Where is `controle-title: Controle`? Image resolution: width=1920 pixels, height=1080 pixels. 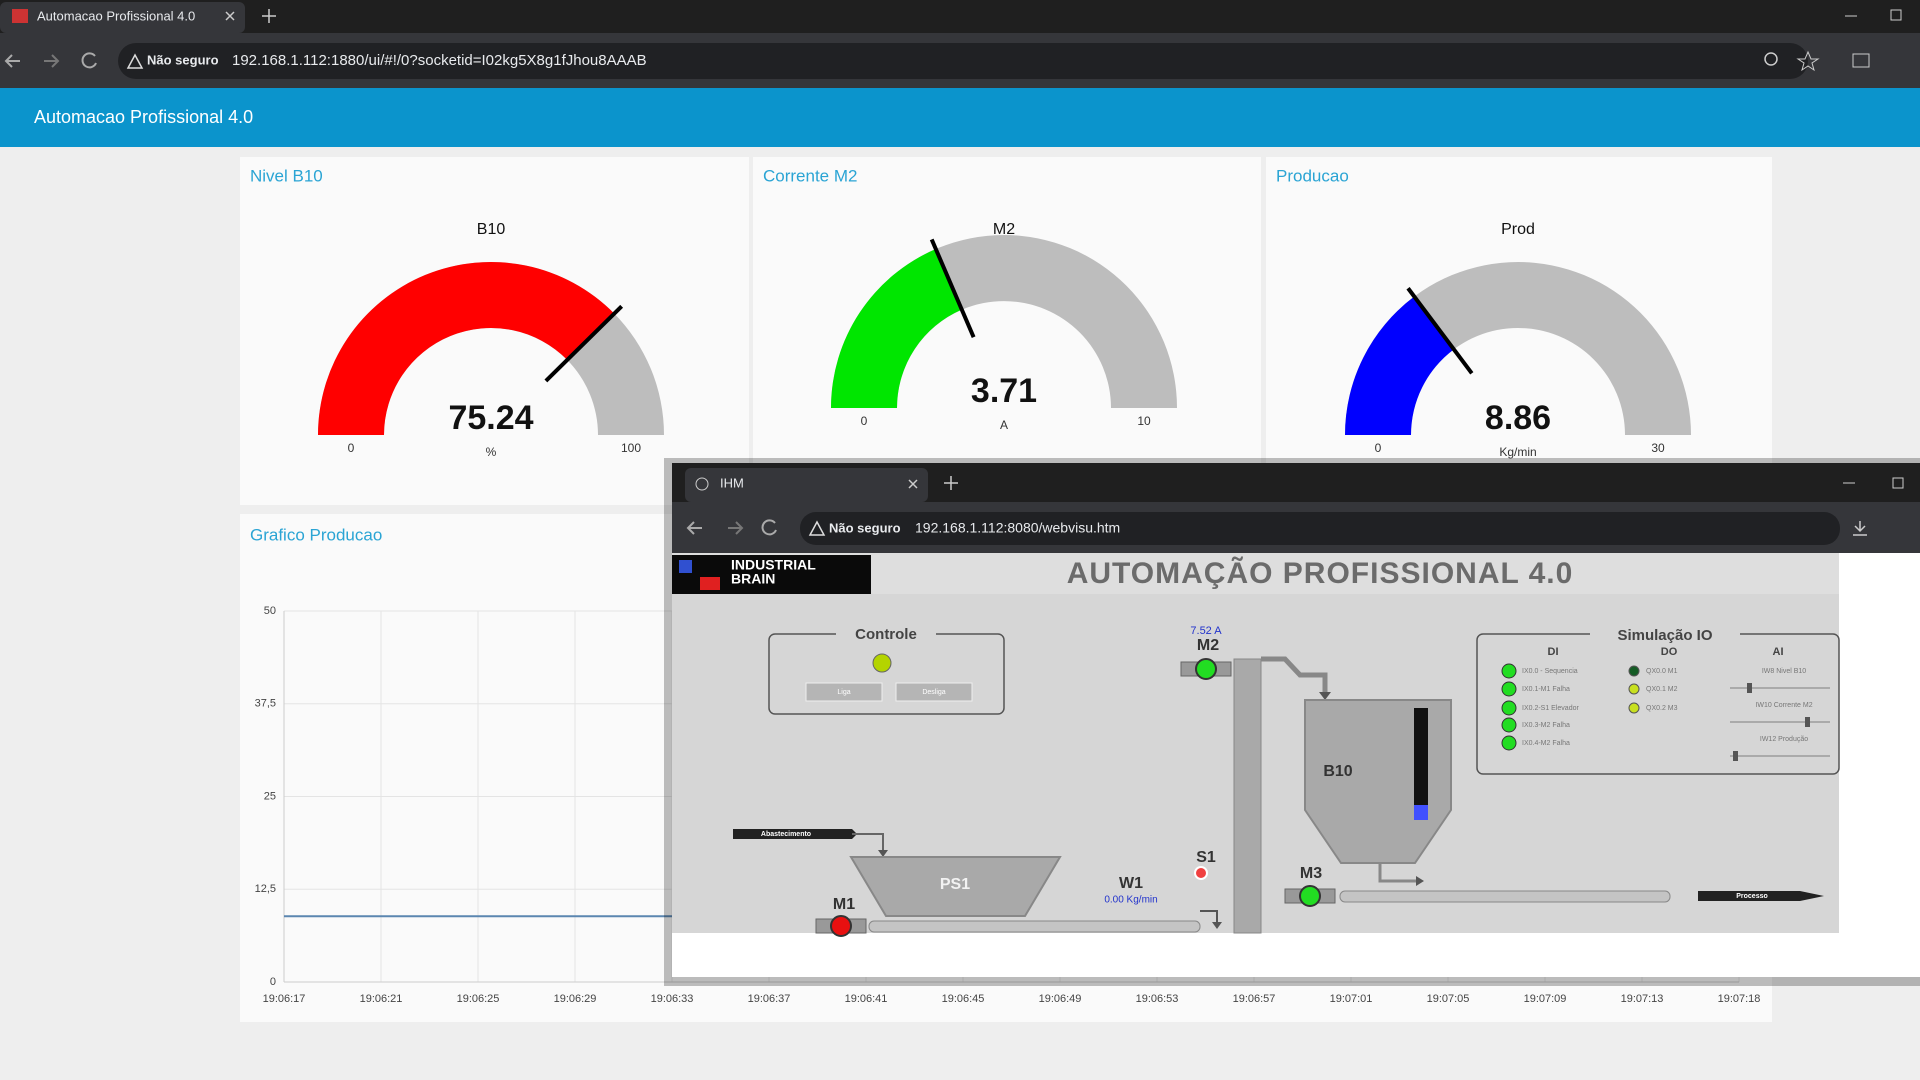 controle-title: Controle is located at coordinates (886, 634).